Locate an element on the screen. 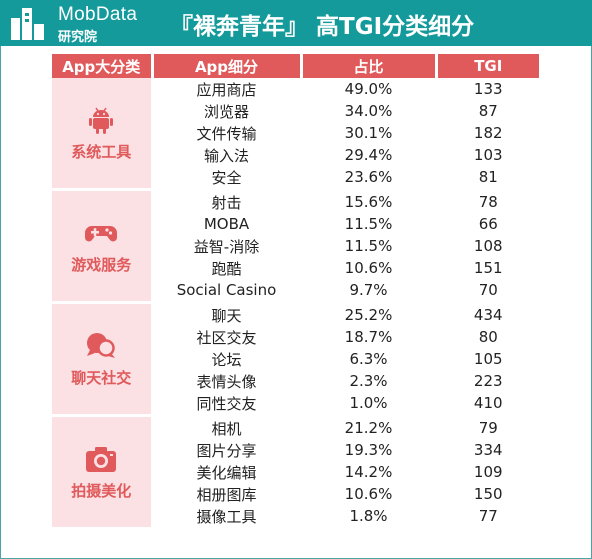 This screenshot has height=559, width=592. brand-name: MobData is located at coordinates (98, 14).